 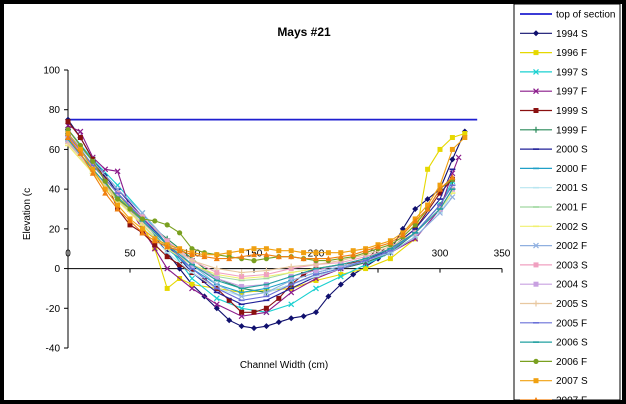 I want to click on legend-label: top of section, so click(x=585, y=15).